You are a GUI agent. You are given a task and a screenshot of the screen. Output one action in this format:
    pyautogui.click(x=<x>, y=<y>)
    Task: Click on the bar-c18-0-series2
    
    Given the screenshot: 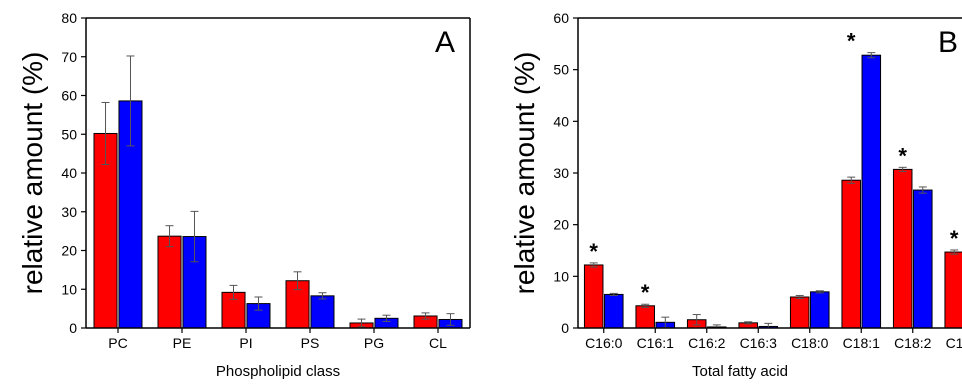 What is the action you would take?
    pyautogui.click(x=820, y=310)
    